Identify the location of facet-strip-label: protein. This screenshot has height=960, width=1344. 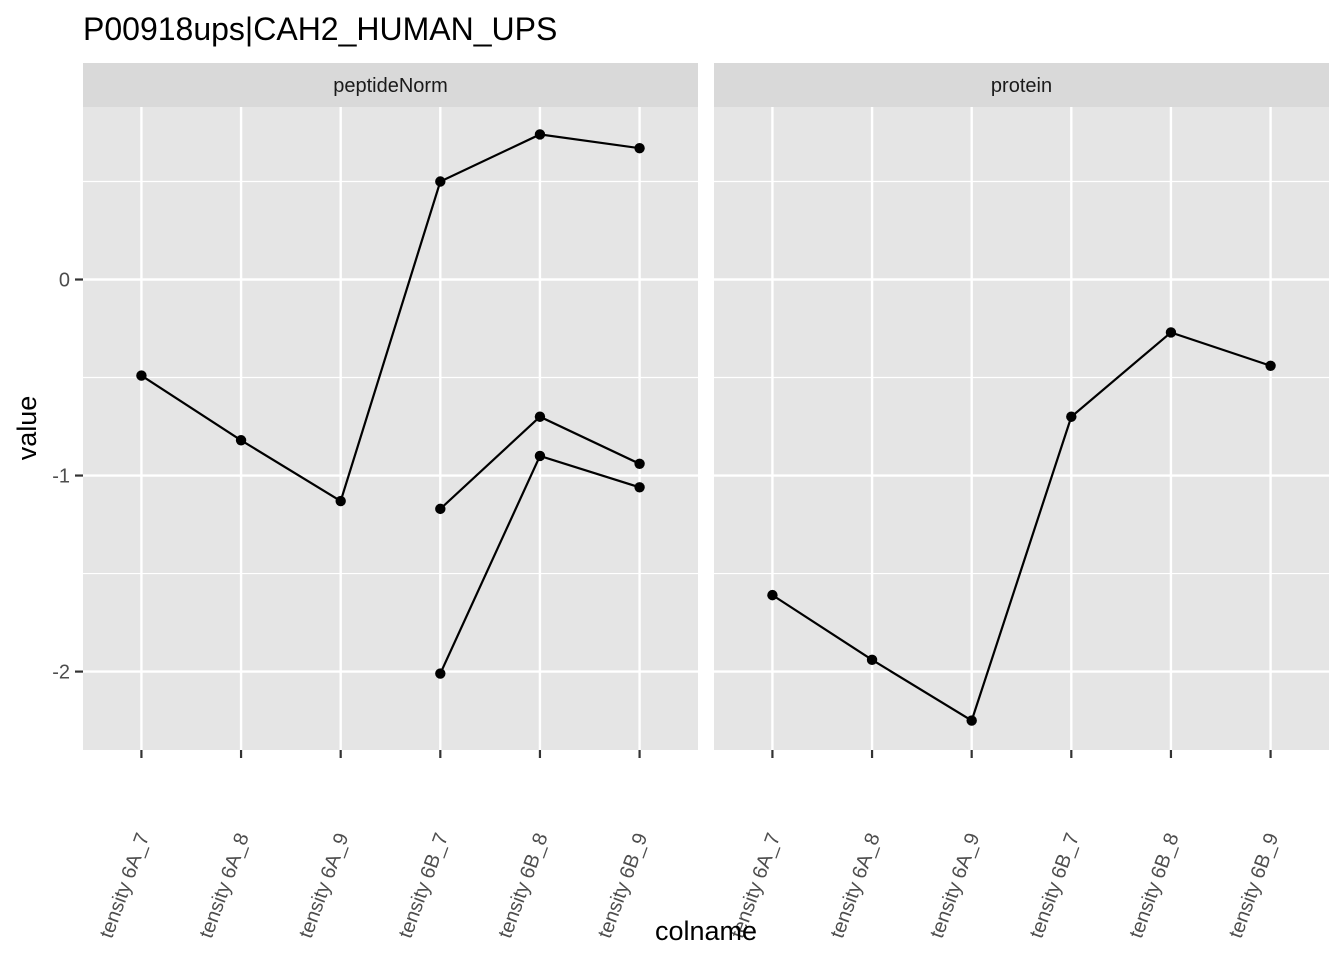
(1021, 86).